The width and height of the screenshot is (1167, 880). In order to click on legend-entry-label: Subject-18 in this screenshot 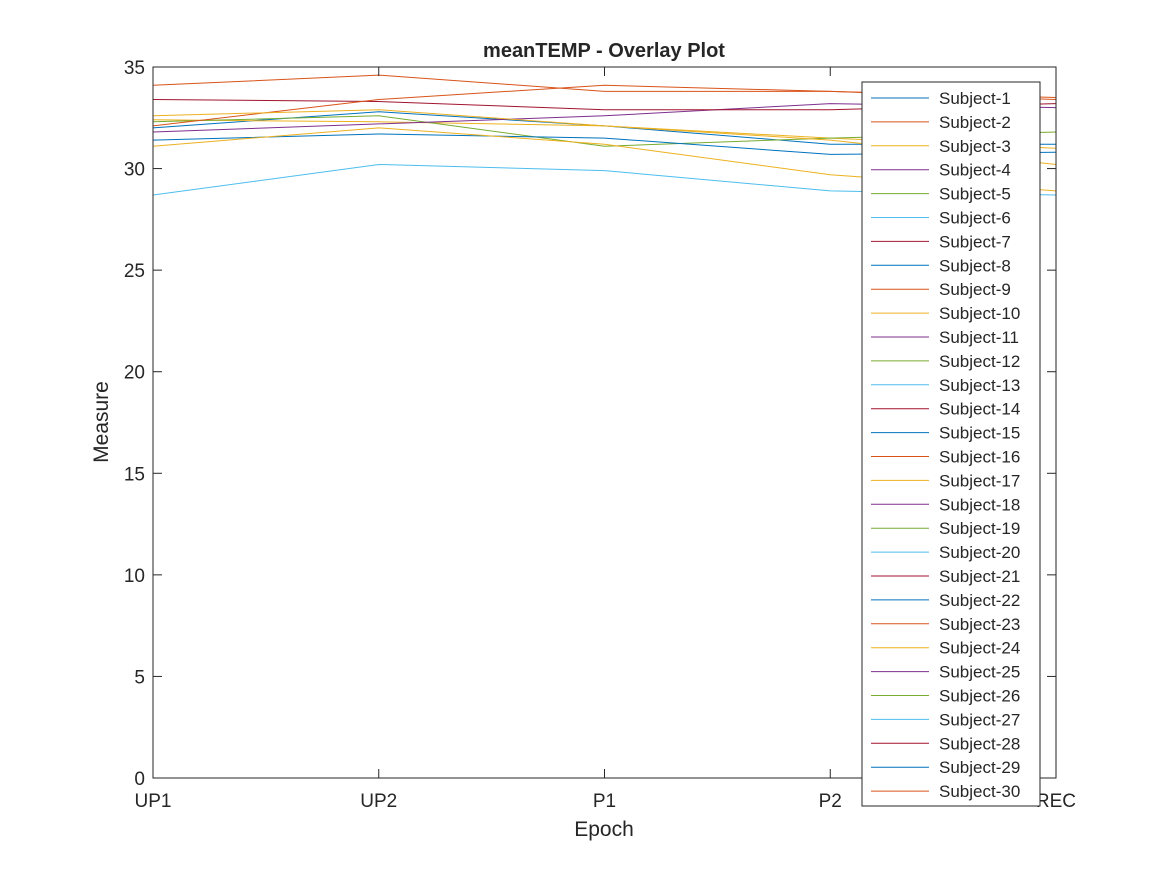, I will do `click(979, 504)`.